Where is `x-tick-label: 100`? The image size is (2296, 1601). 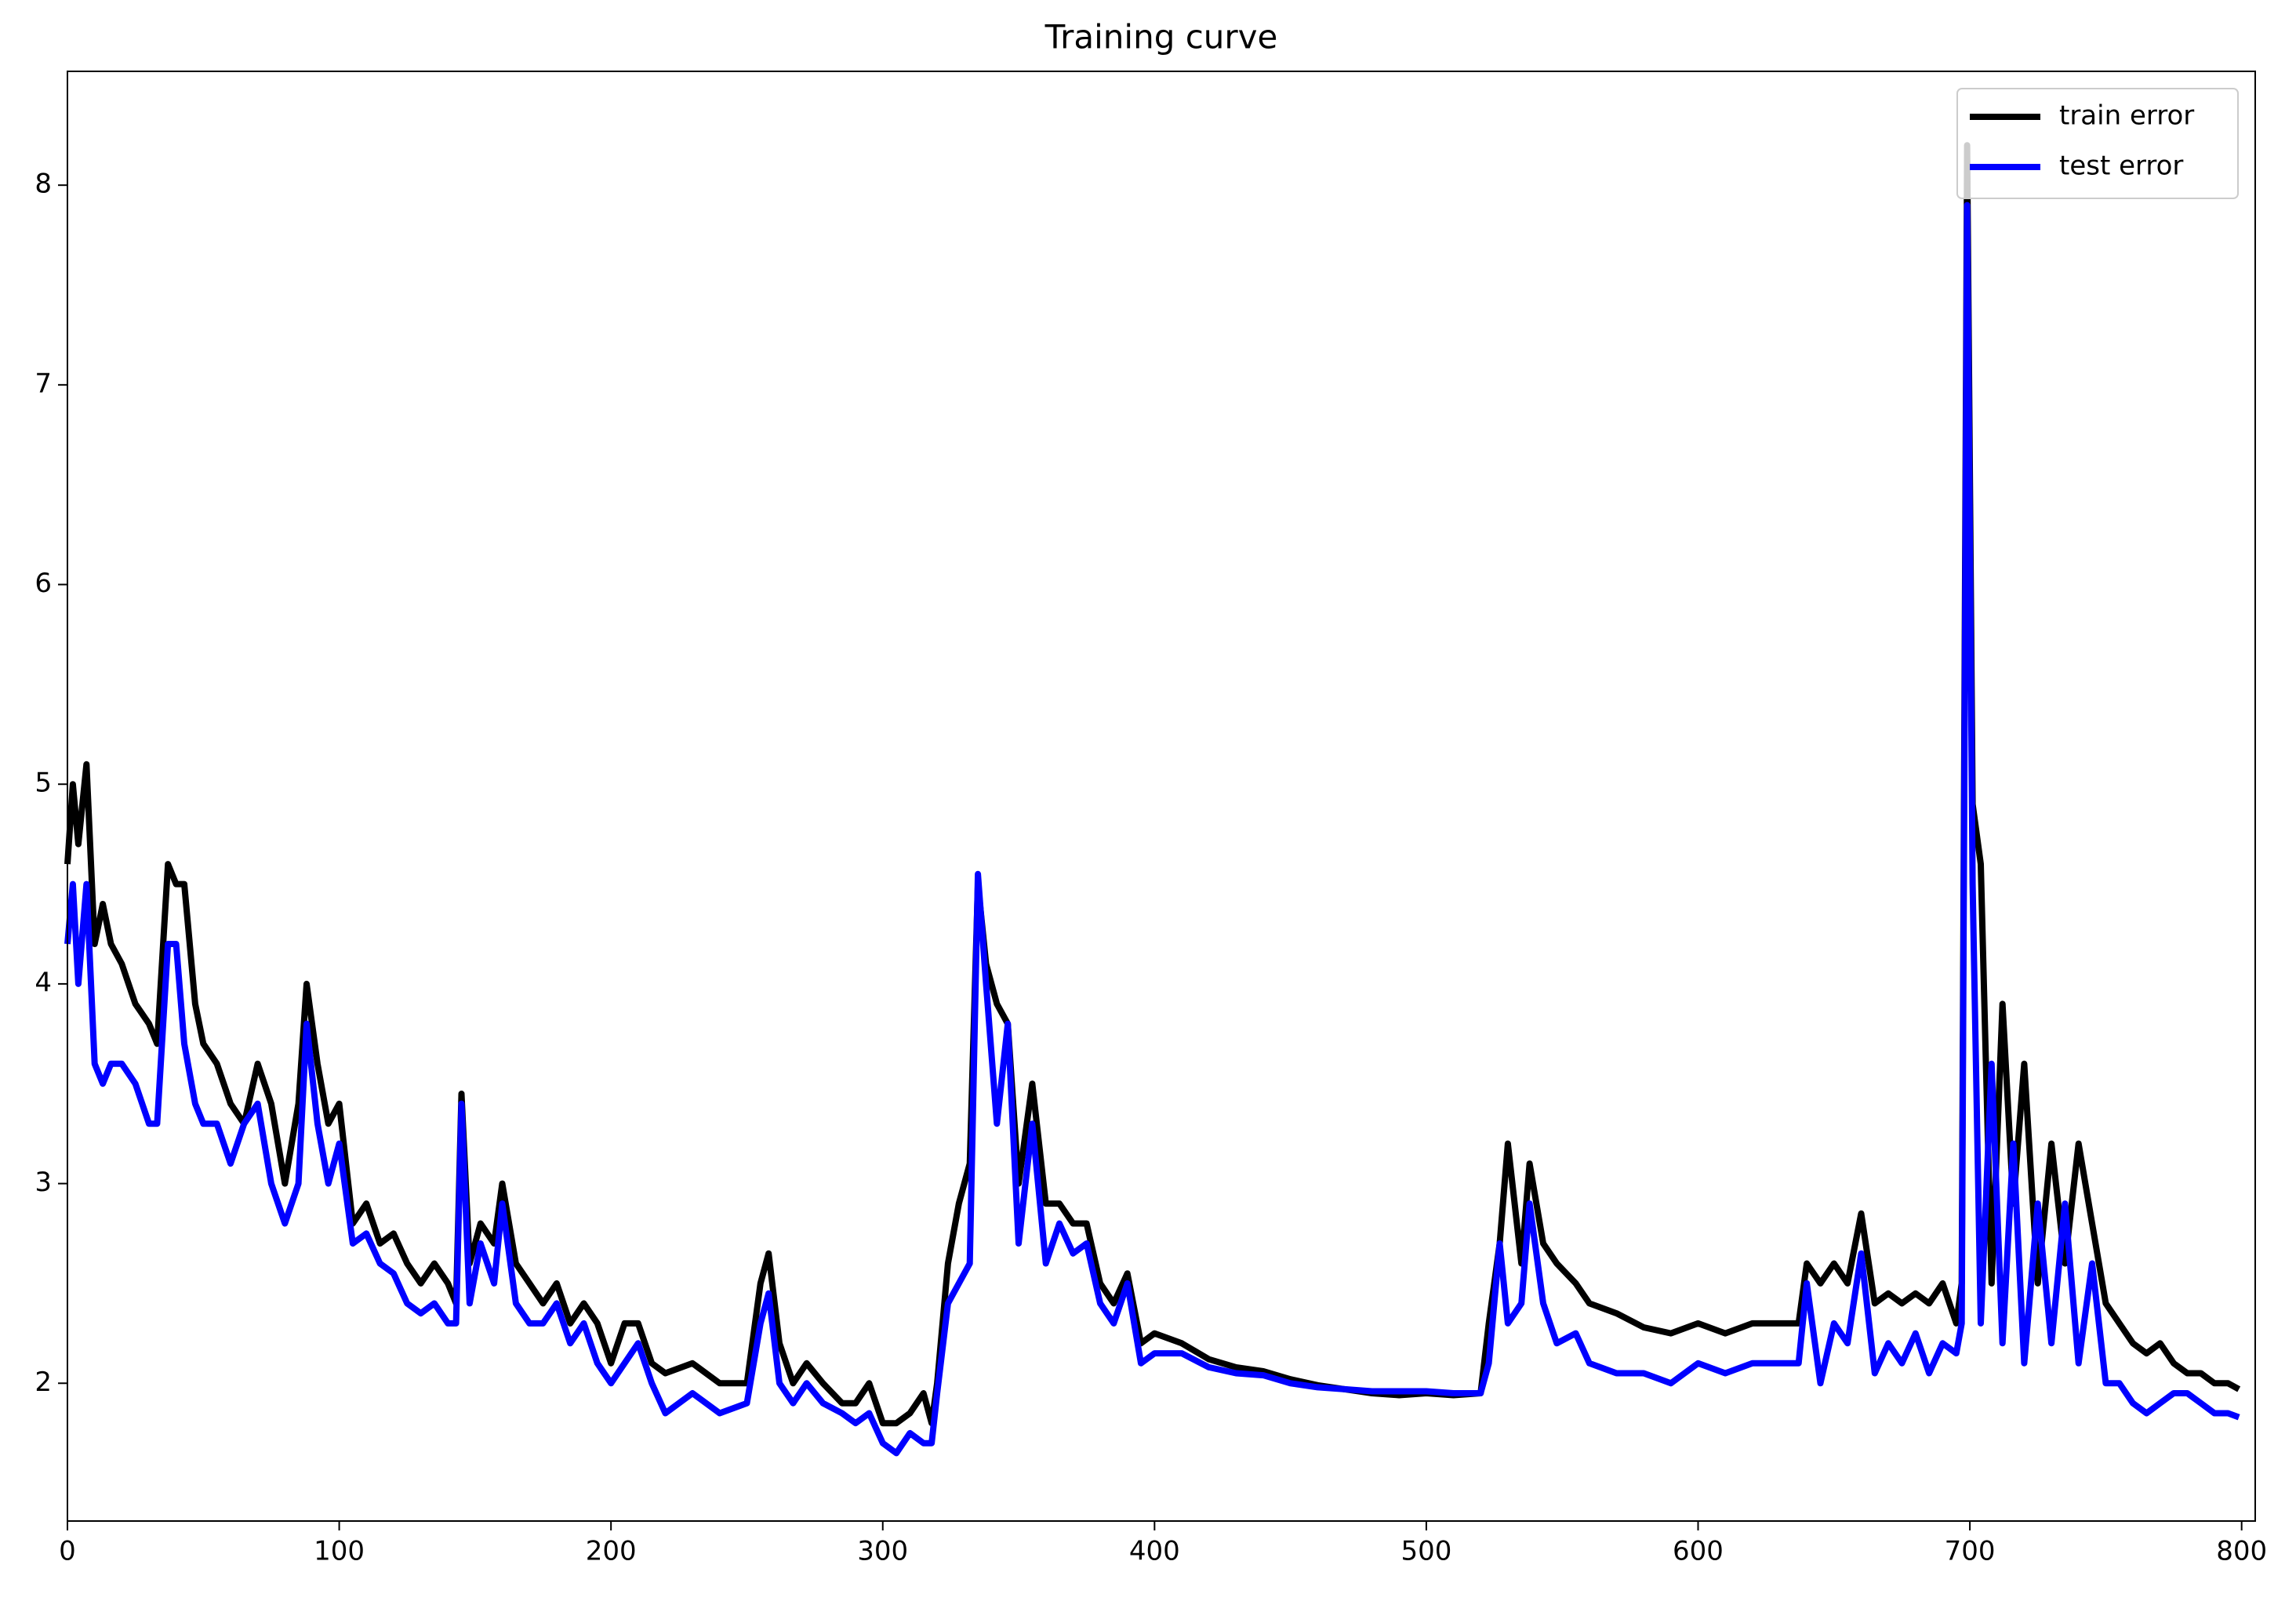
x-tick-label: 100 is located at coordinates (339, 1551).